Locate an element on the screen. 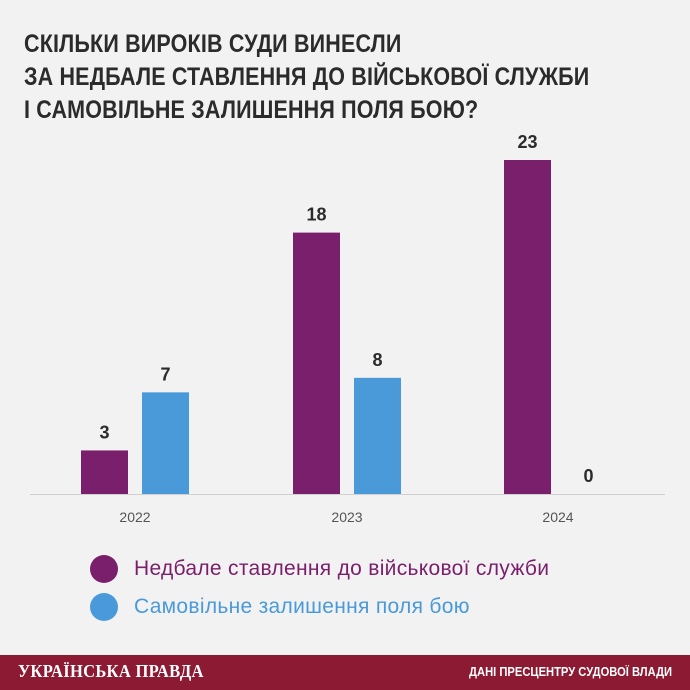 Image resolution: width=690 pixels, height=690 pixels. data-source: ДАНІ ПРЕСЦЕНТРУ СУДОВОЇ ВЛАДИ is located at coordinates (570, 671).